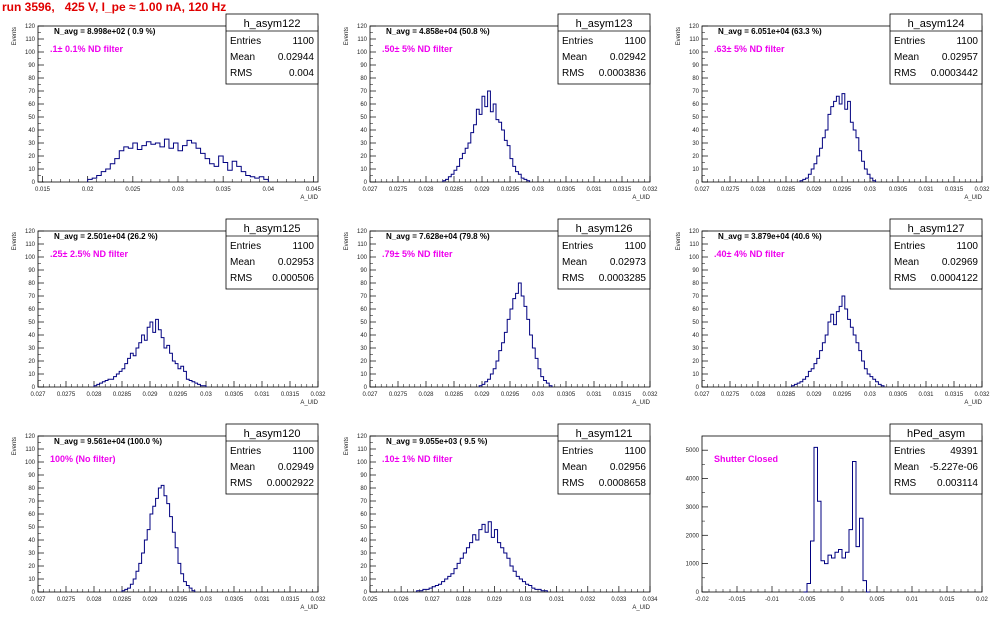 The width and height of the screenshot is (996, 625). What do you see at coordinates (746, 459) in the screenshot?
I see `filter-label: Shutter Closed` at bounding box center [746, 459].